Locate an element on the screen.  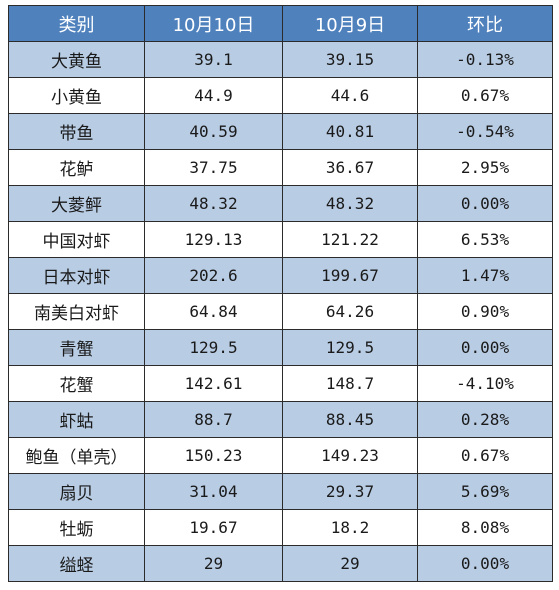
category-cell: 日本对虾 is located at coordinates (76, 275).